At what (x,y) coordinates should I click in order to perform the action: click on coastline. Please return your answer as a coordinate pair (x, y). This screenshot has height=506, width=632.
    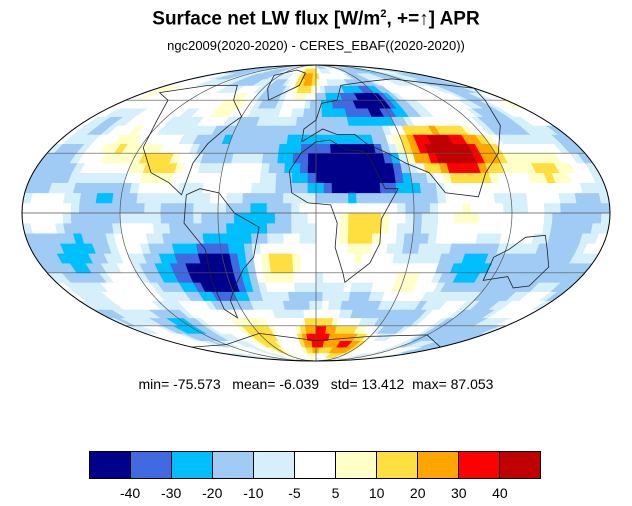
    Looking at the image, I should click on (221, 253).